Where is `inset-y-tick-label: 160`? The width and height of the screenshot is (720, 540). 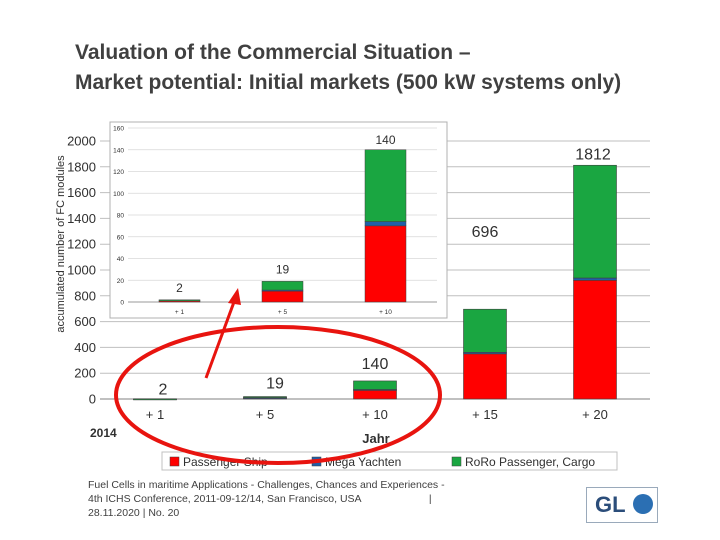 inset-y-tick-label: 160 is located at coordinates (118, 129).